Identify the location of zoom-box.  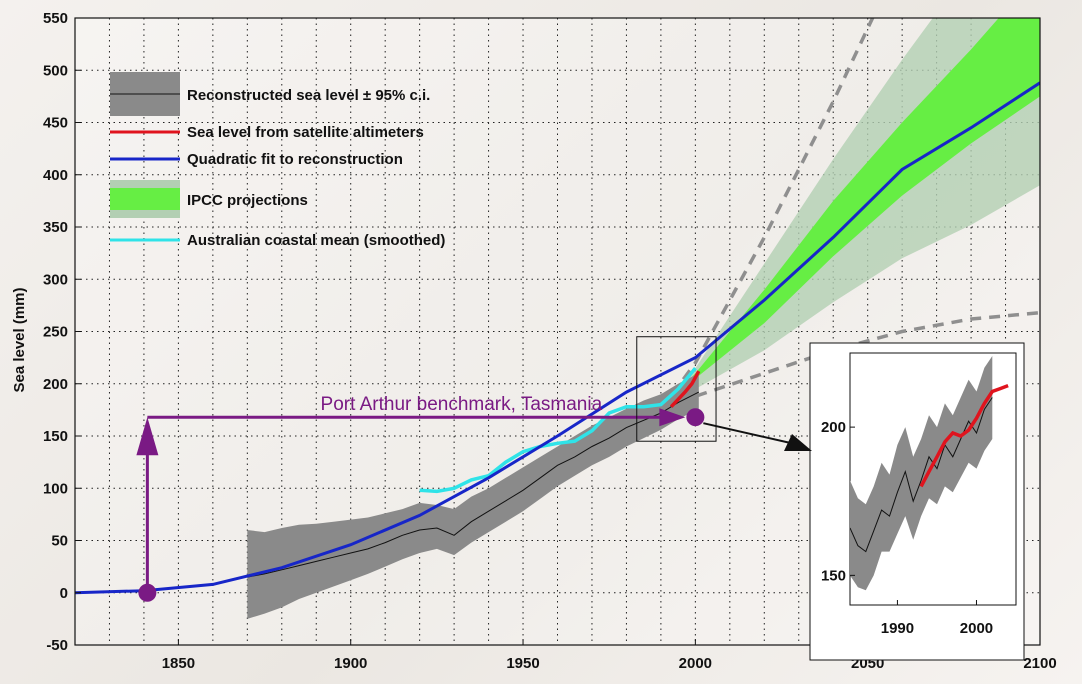
(676, 389).